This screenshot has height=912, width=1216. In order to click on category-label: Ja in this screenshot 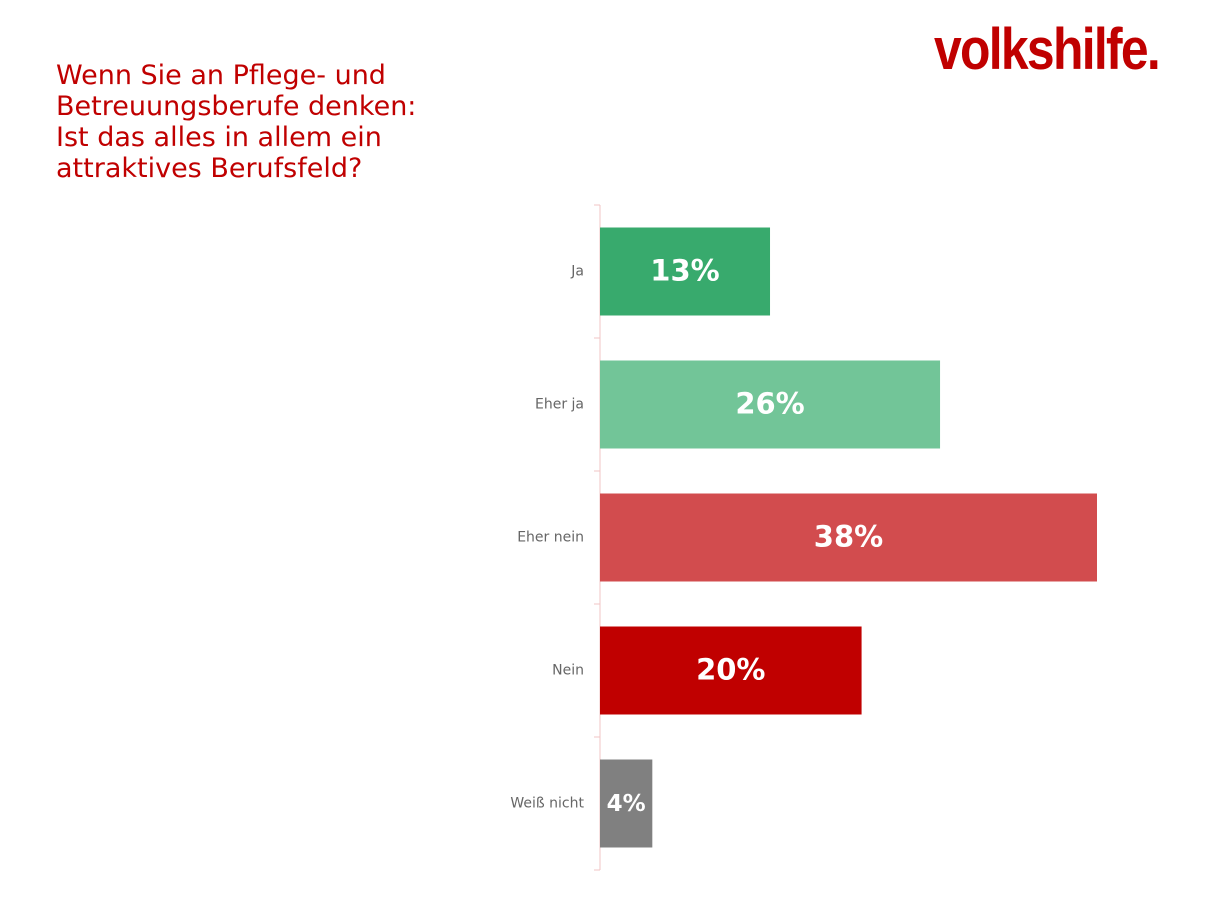, I will do `click(577, 272)`.